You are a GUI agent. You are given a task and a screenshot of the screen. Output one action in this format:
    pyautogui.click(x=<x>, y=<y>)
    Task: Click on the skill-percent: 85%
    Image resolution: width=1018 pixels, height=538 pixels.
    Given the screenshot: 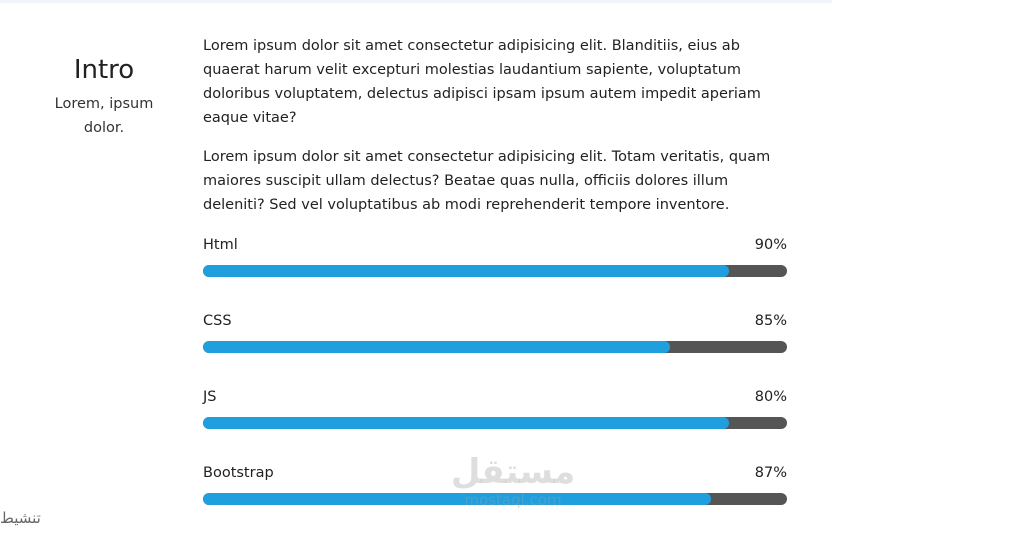 What is the action you would take?
    pyautogui.click(x=770, y=321)
    